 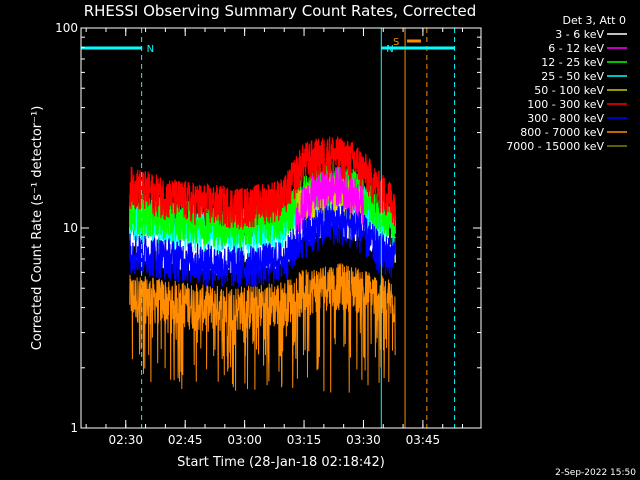 What do you see at coordinates (66, 28) in the screenshot?
I see `y-tick-label: 100` at bounding box center [66, 28].